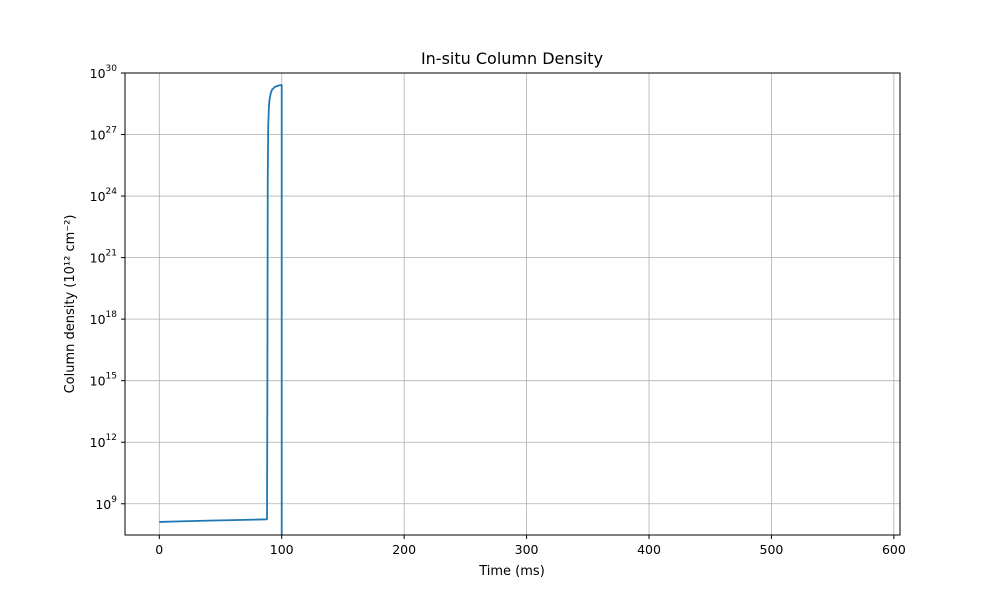 The height and width of the screenshot is (600, 1000). Describe the element at coordinates (103, 134) in the screenshot. I see `y-tick-label: 1027` at that location.